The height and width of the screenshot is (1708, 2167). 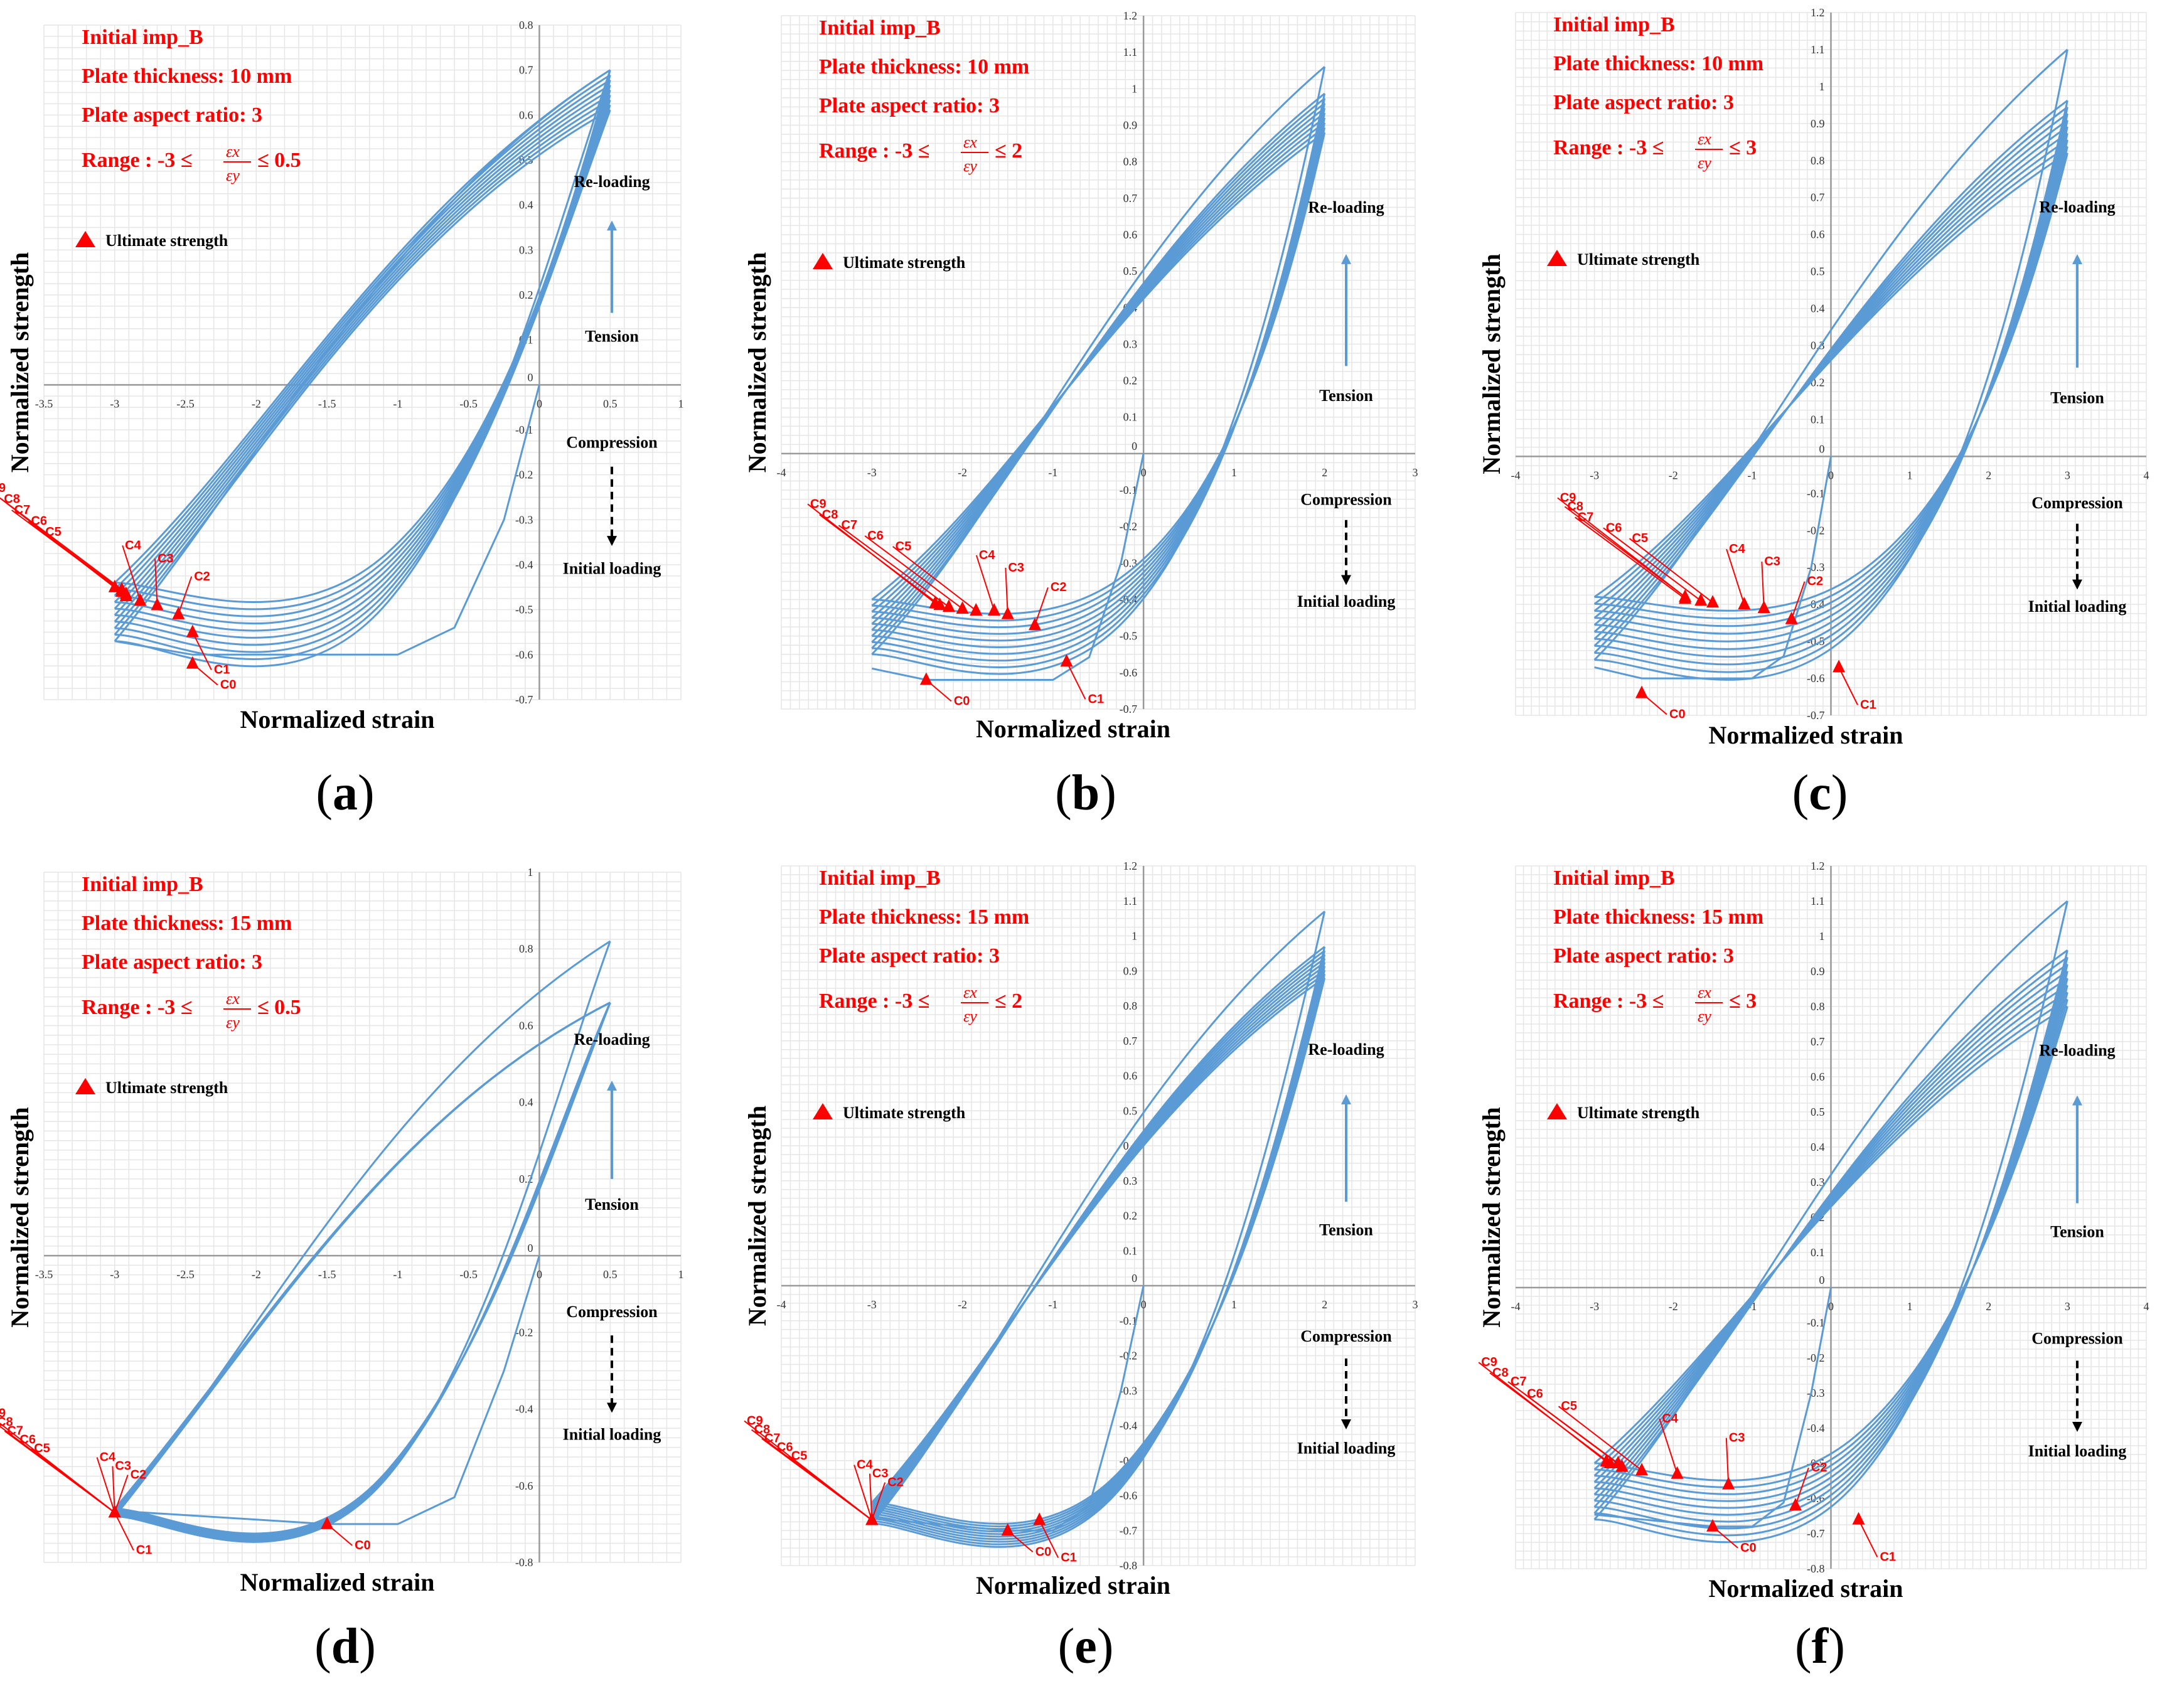 I want to click on arrow-up-head-icon, so click(x=1346, y=259).